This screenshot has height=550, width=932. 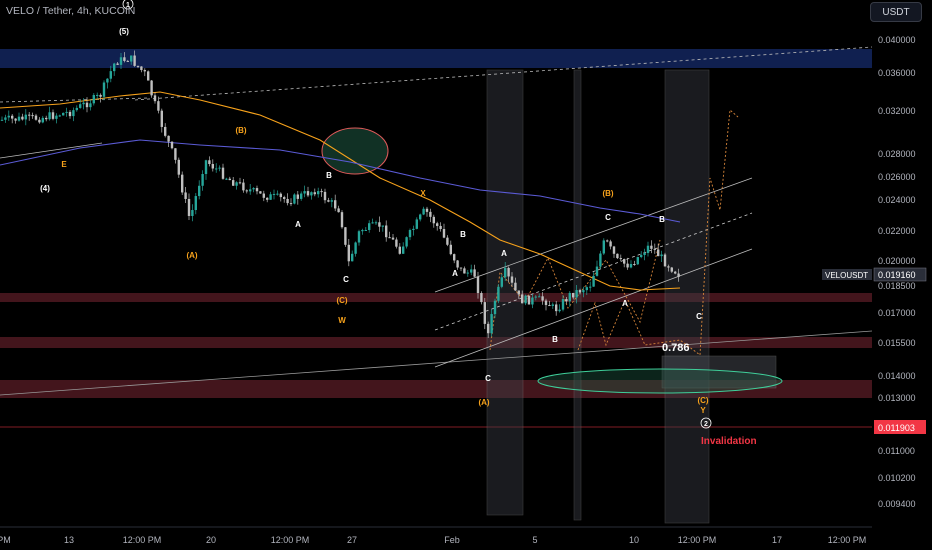 I want to click on resistance-zone, so click(x=436, y=58).